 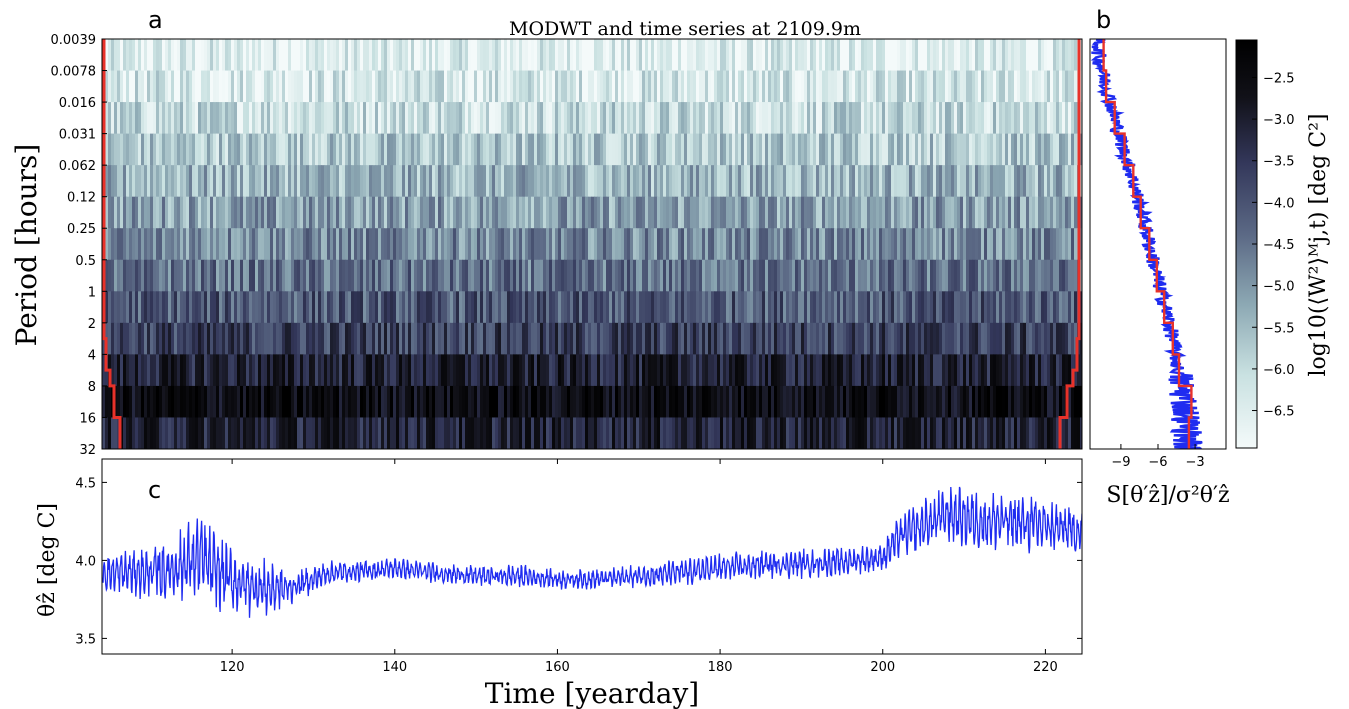 I want to click on ytick-label: 0.25, so click(x=81, y=229).